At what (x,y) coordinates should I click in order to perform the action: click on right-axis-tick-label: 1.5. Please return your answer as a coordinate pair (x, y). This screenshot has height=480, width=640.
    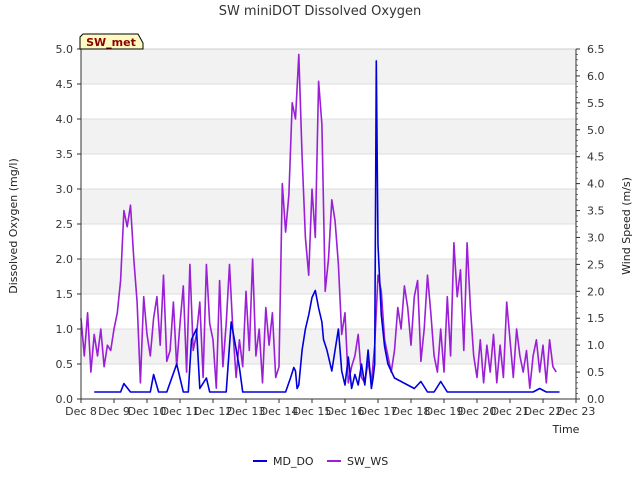
    Looking at the image, I should click on (596, 318).